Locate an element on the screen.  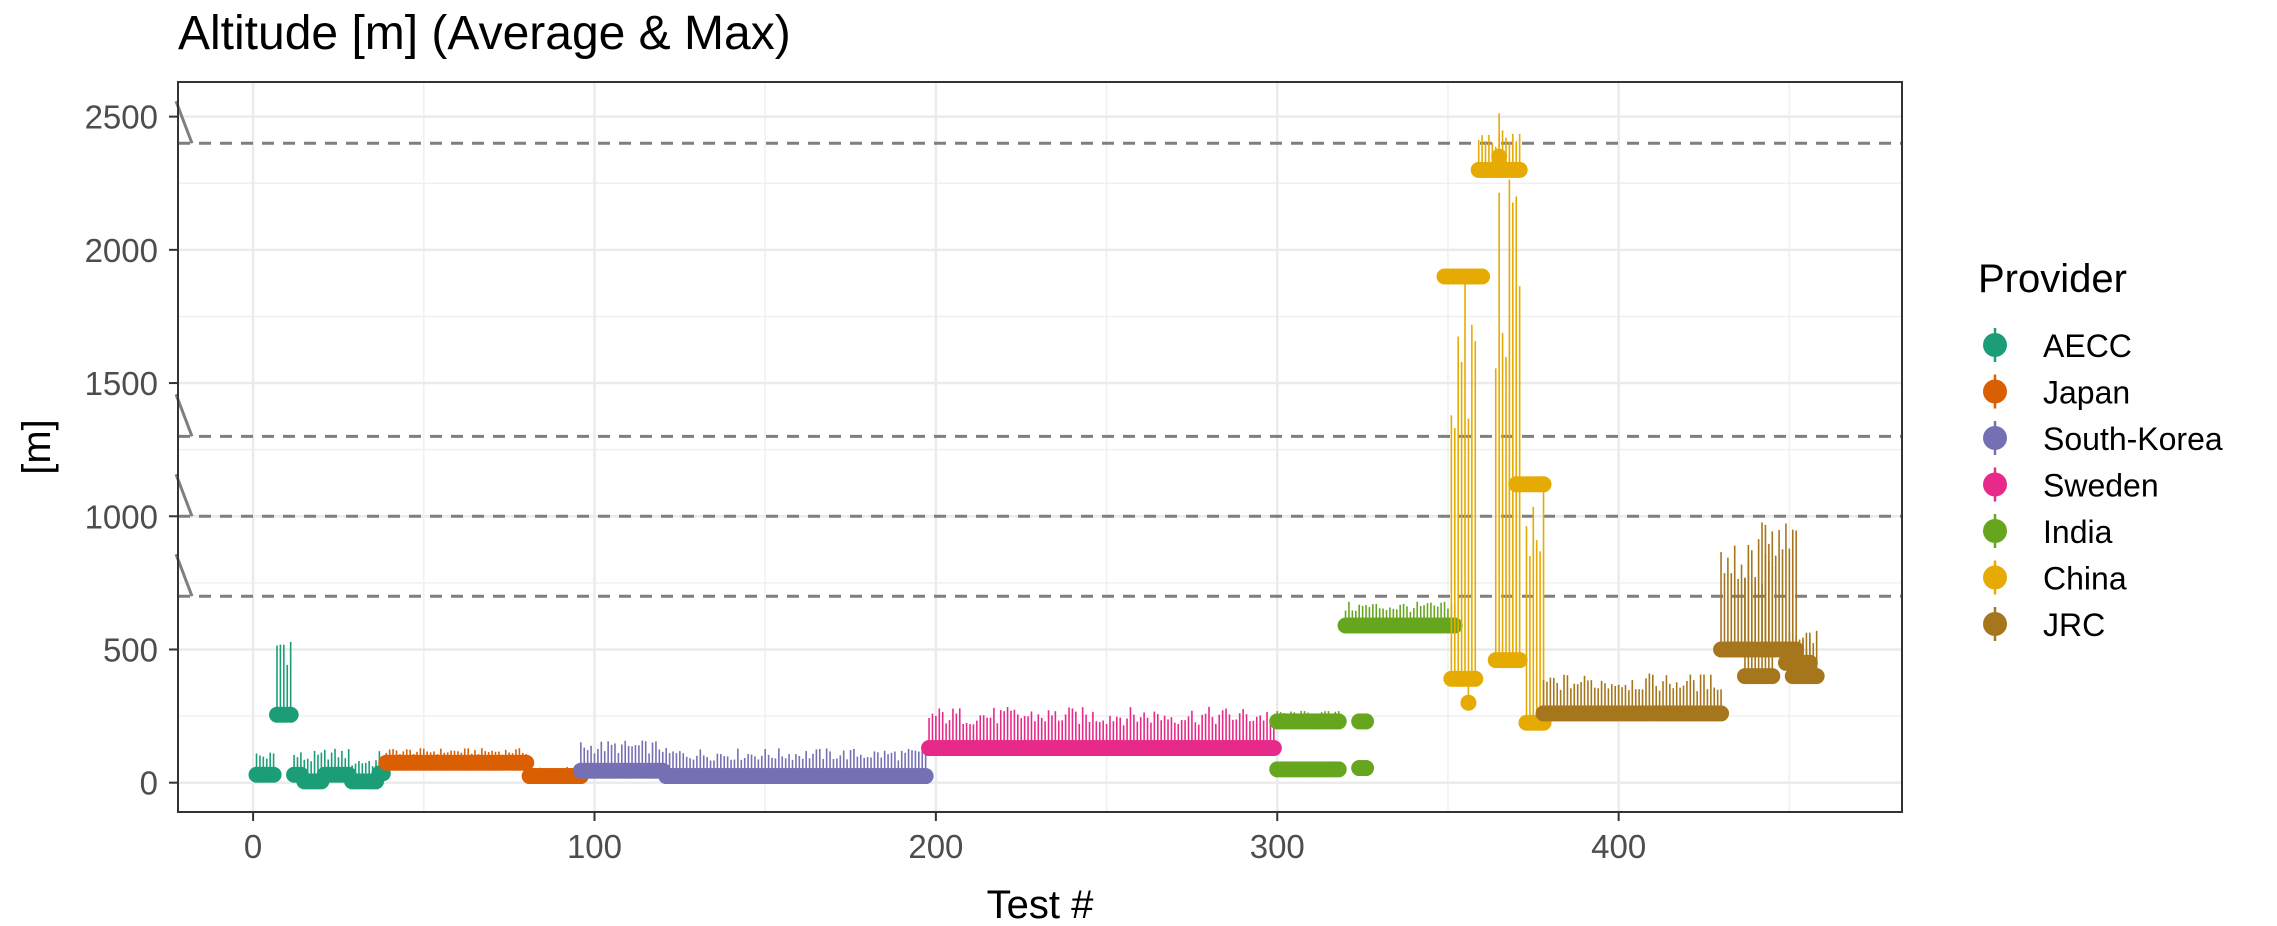
y-axis-ticks: 0 500 1000 1500 2000 2500 is located at coordinates (131, 450).